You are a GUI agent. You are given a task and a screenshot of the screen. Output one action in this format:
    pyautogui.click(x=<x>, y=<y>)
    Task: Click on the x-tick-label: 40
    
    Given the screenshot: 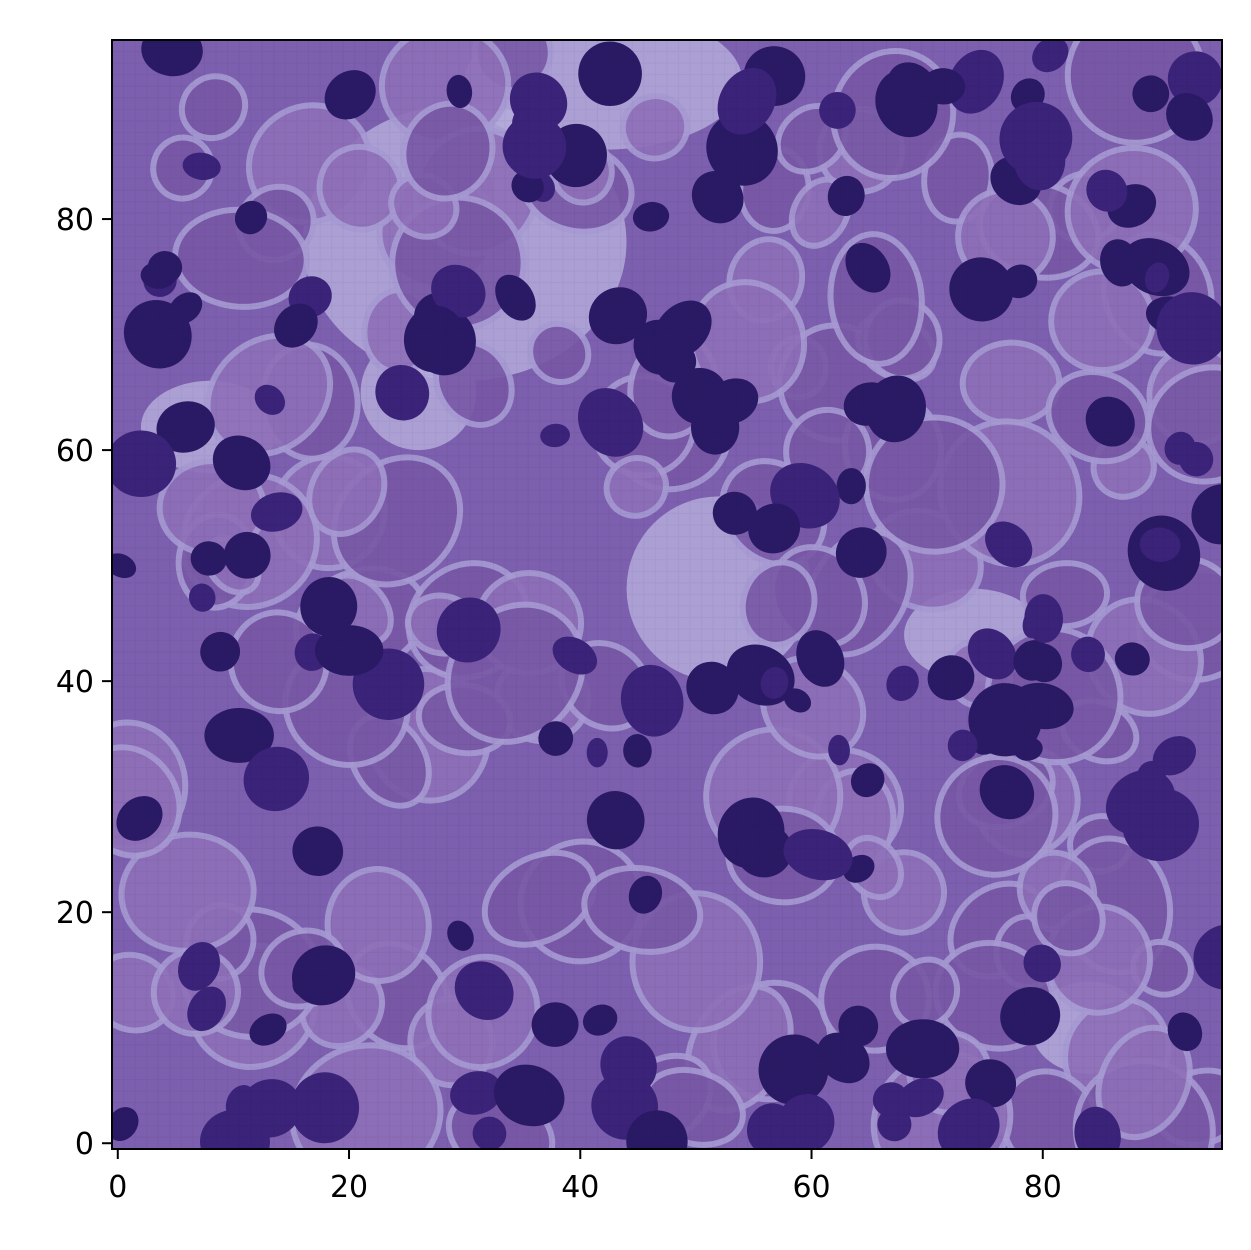 What is the action you would take?
    pyautogui.click(x=580, y=1187)
    